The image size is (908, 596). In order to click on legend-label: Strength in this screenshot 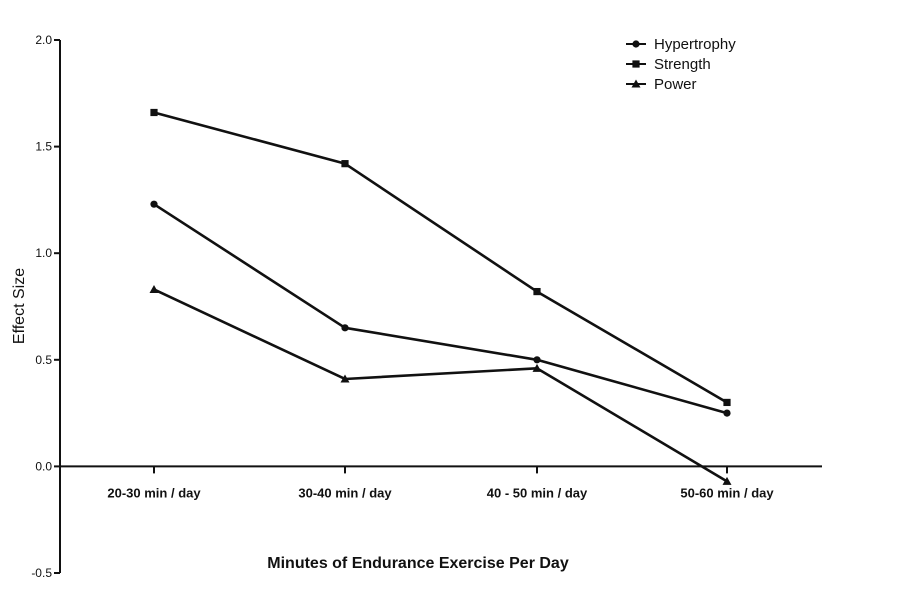, I will do `click(682, 64)`.